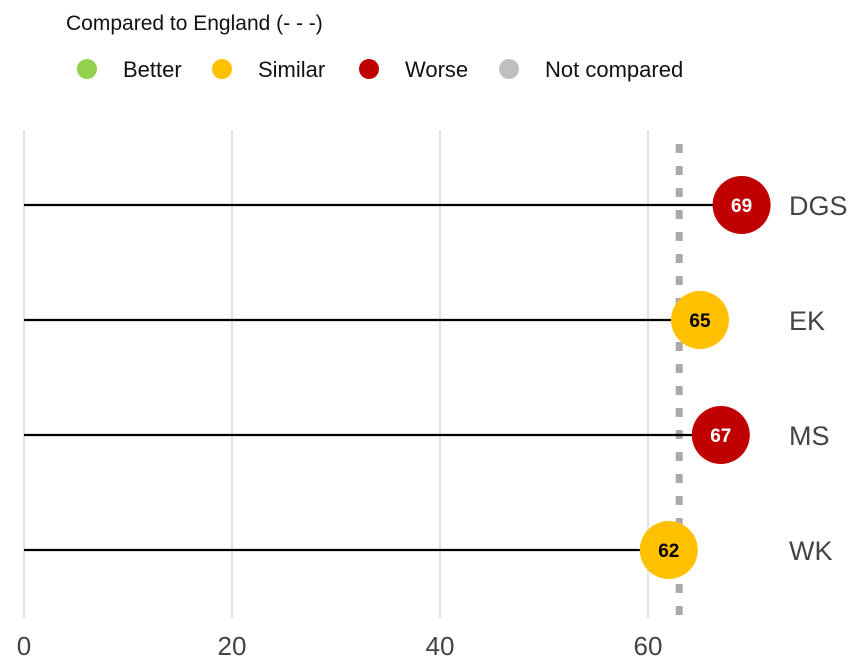 The height and width of the screenshot is (664, 866). I want to click on x-axis-ticks: 0 20 40 60, so click(340, 646).